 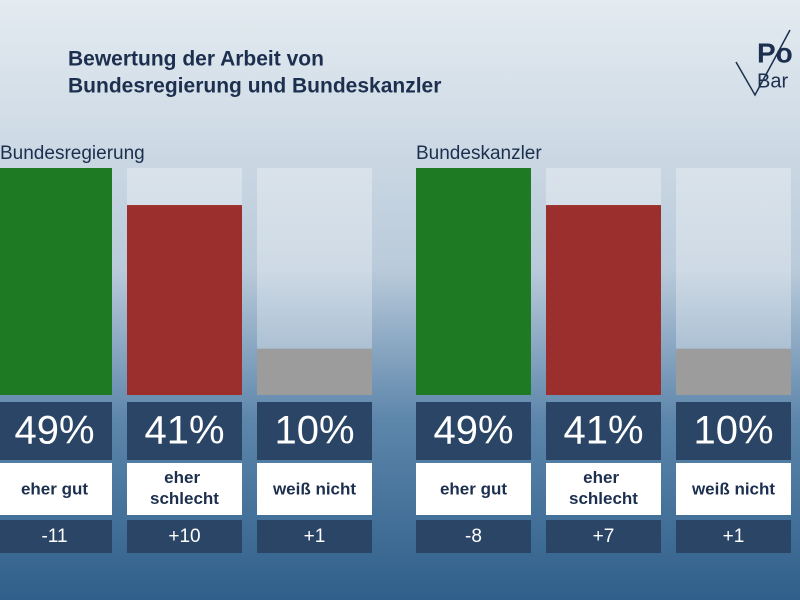 I want to click on title: Bundesregierung und Bundeskanzler, so click(x=254, y=86).